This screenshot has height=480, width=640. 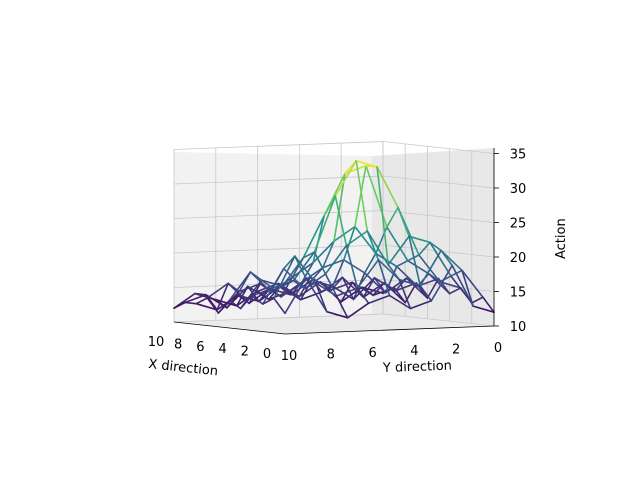 What do you see at coordinates (518, 258) in the screenshot?
I see `z-tick-label: 20` at bounding box center [518, 258].